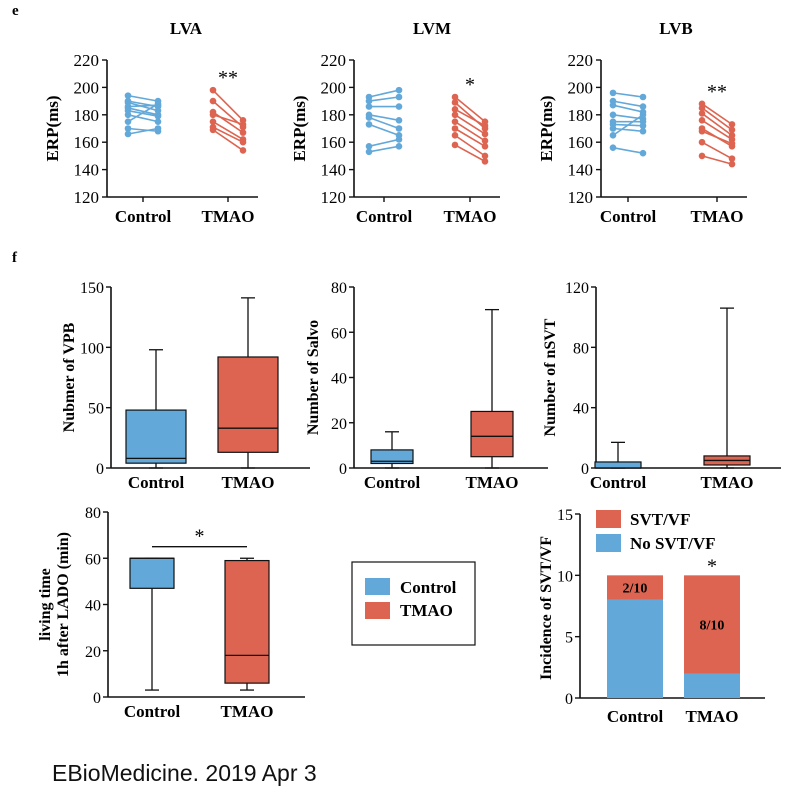 The height and width of the screenshot is (796, 792). I want to click on y-axis-label: 1h after LADO (min), so click(63, 604).